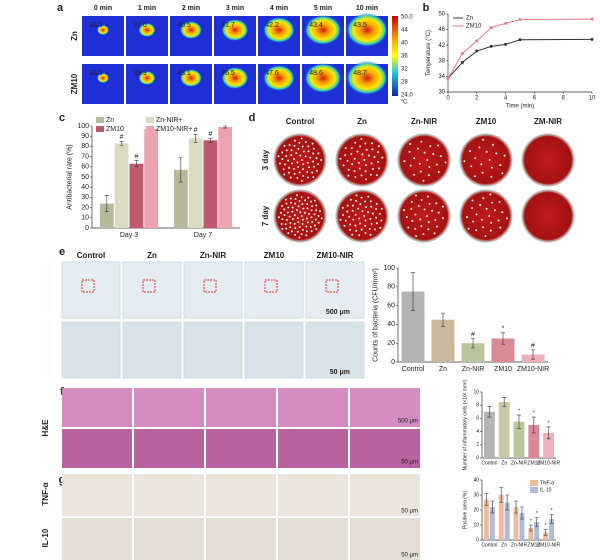 This screenshot has width=600, height=560. What do you see at coordinates (404, 70) in the screenshot?
I see `colorbar-label: 32` at bounding box center [404, 70].